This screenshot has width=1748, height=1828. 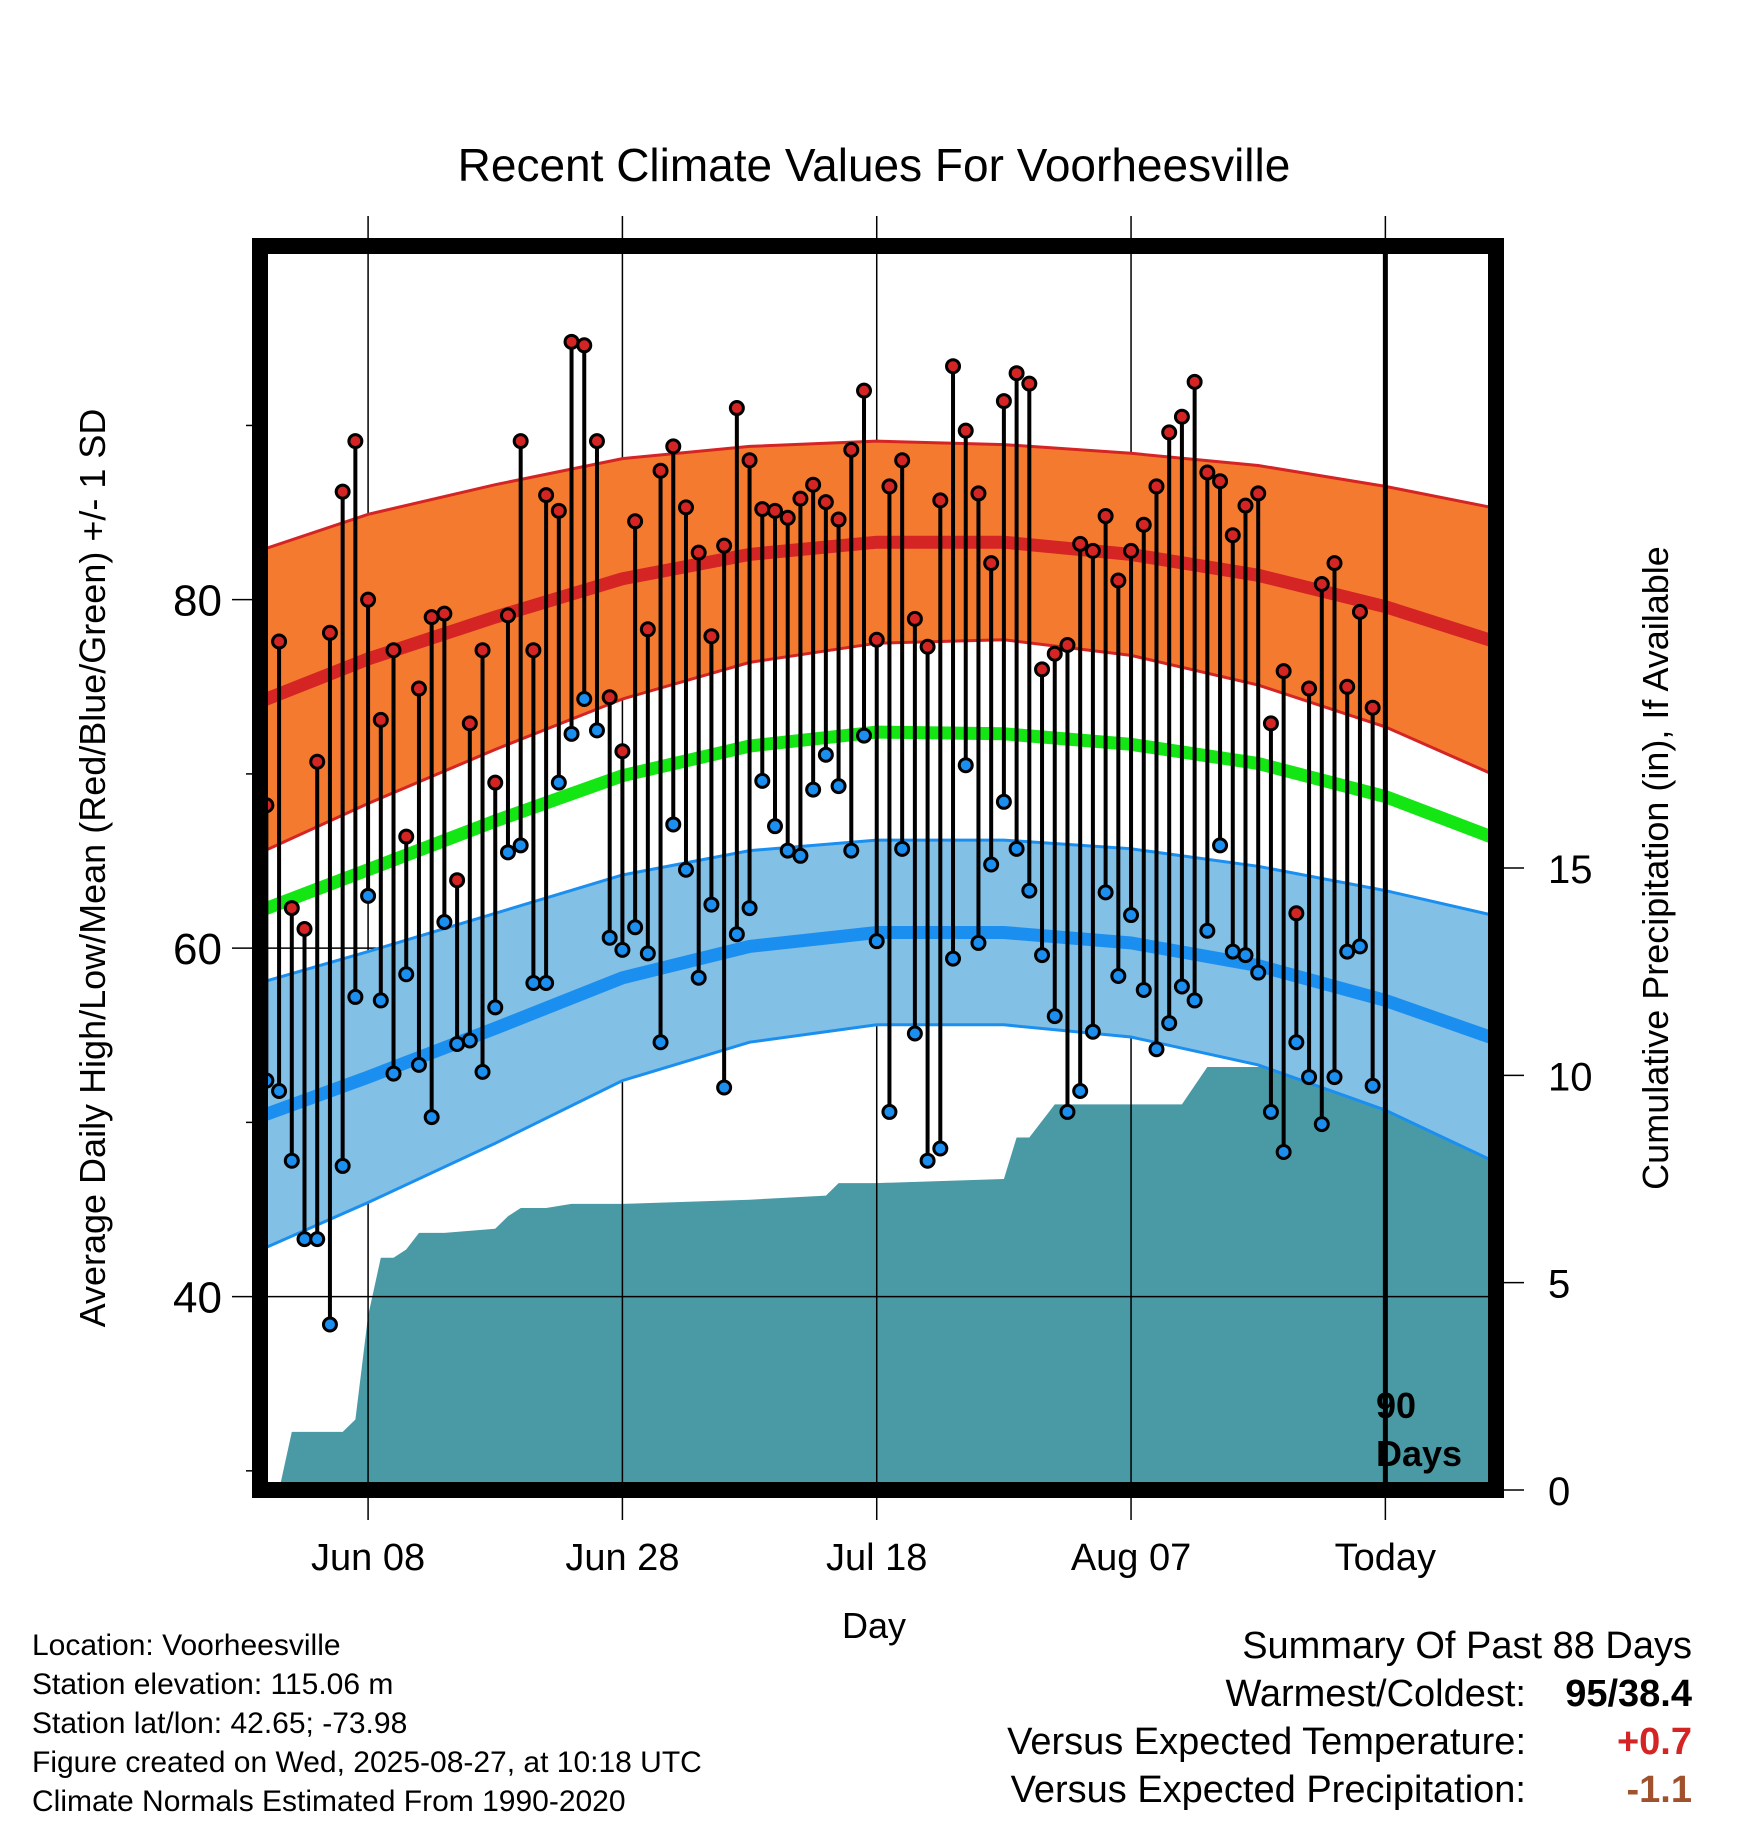 I want to click on x-tick-label: Today, so click(x=1385, y=1558).